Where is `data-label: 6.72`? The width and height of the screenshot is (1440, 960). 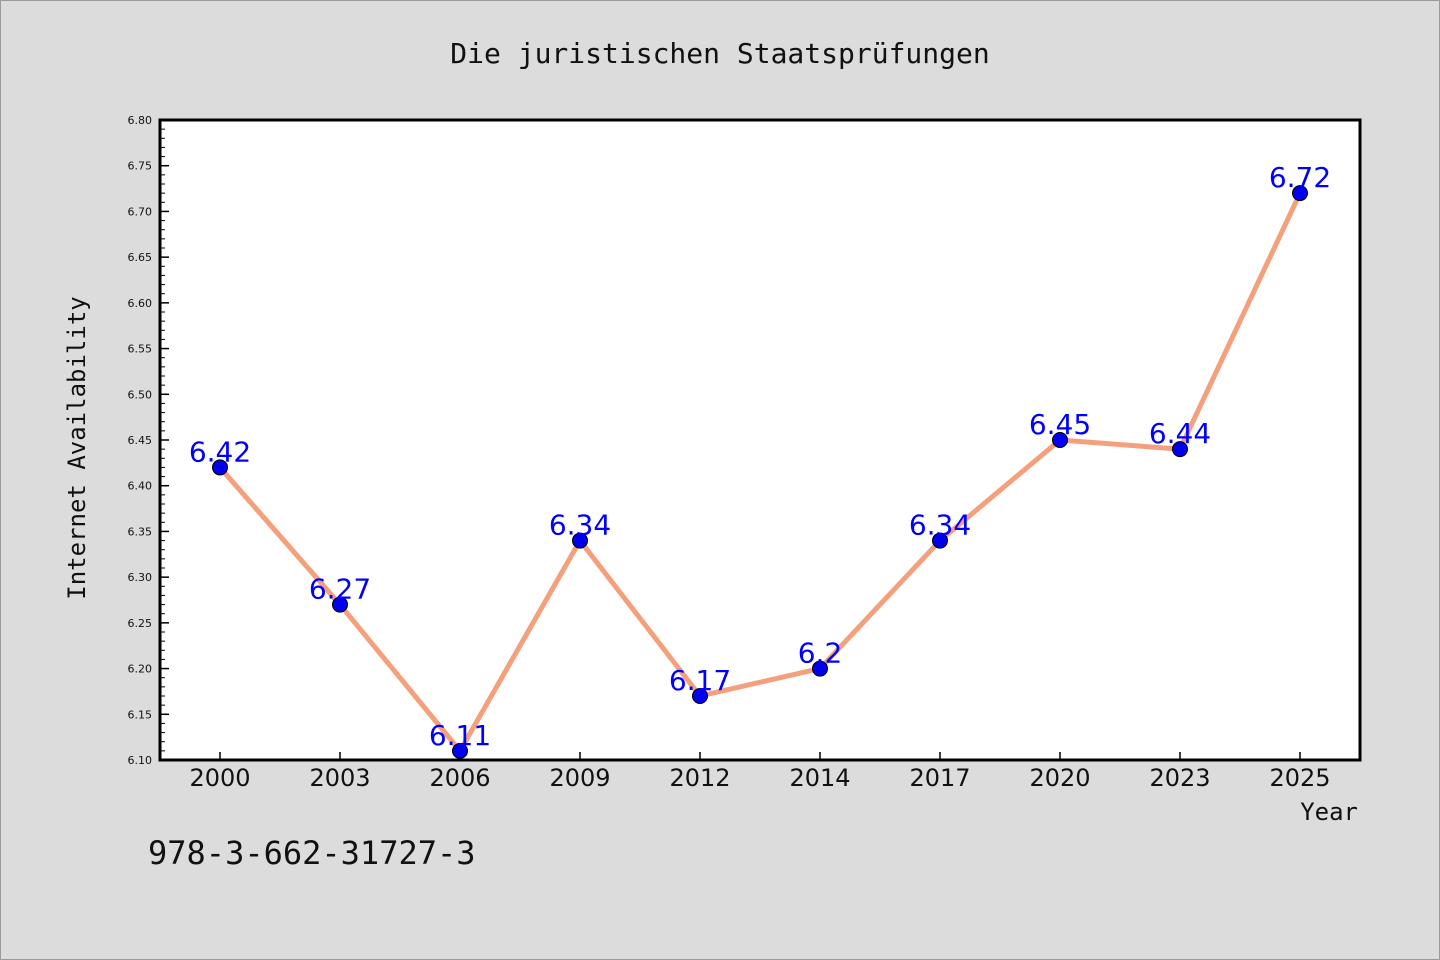
data-label: 6.72 is located at coordinates (1300, 177).